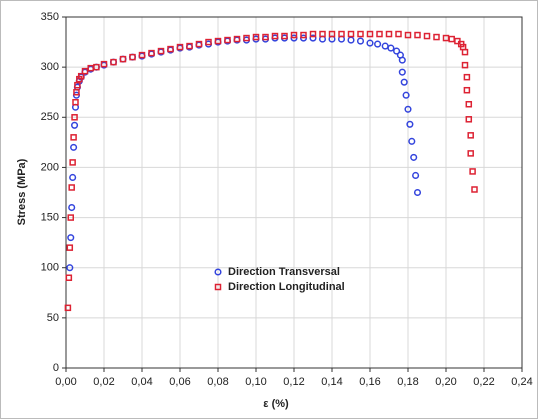 The height and width of the screenshot is (419, 538). Describe the element at coordinates (331, 382) in the screenshot. I see `x-tick-label: 0,14` at that location.